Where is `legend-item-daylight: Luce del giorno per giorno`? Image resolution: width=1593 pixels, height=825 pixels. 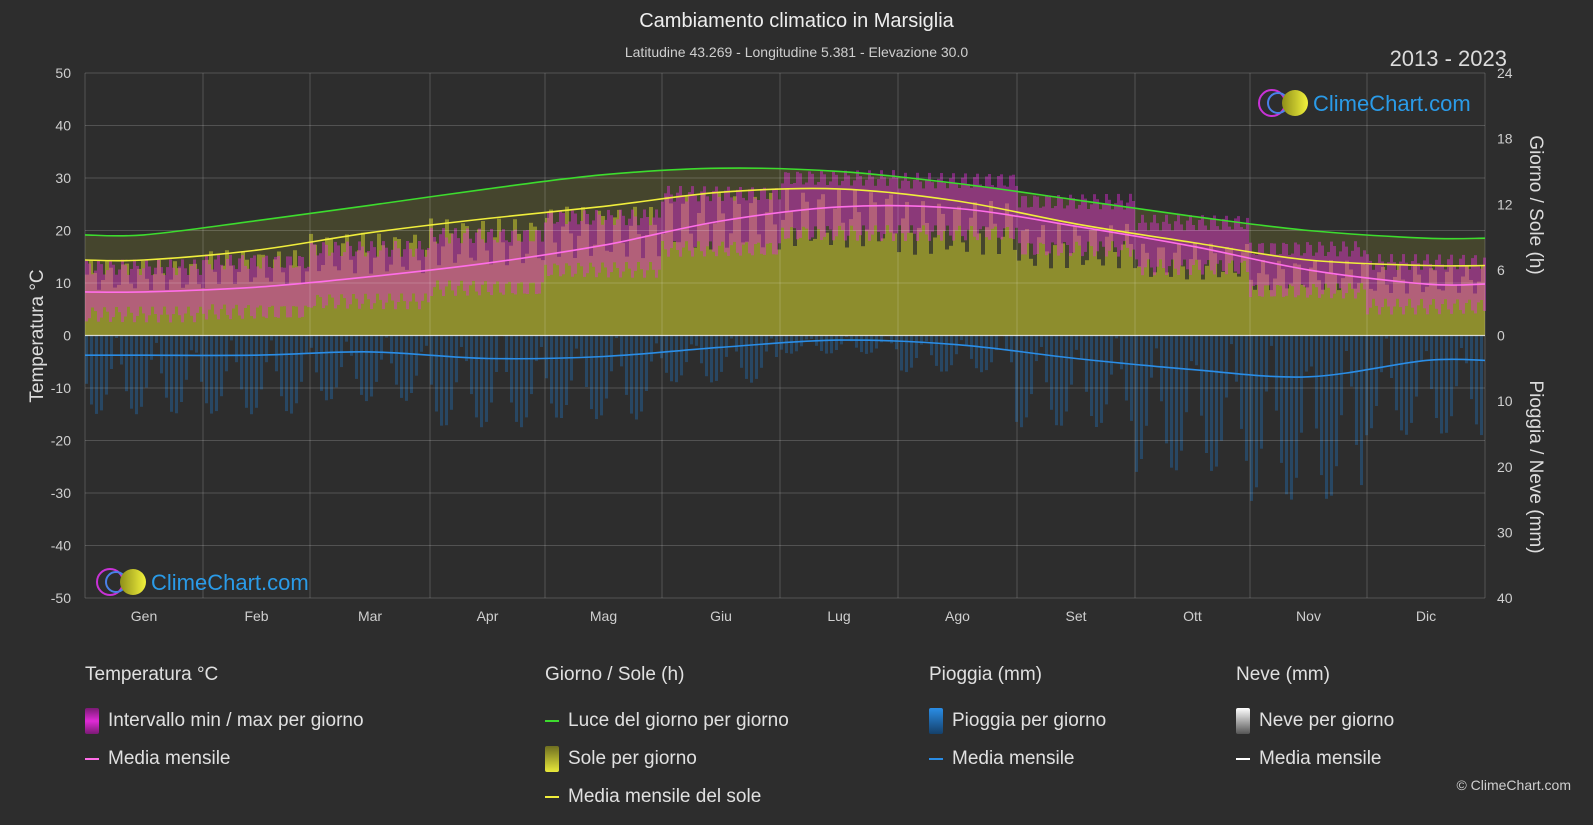
legend-item-daylight: Luce del giorno per giorno is located at coordinates (667, 721).